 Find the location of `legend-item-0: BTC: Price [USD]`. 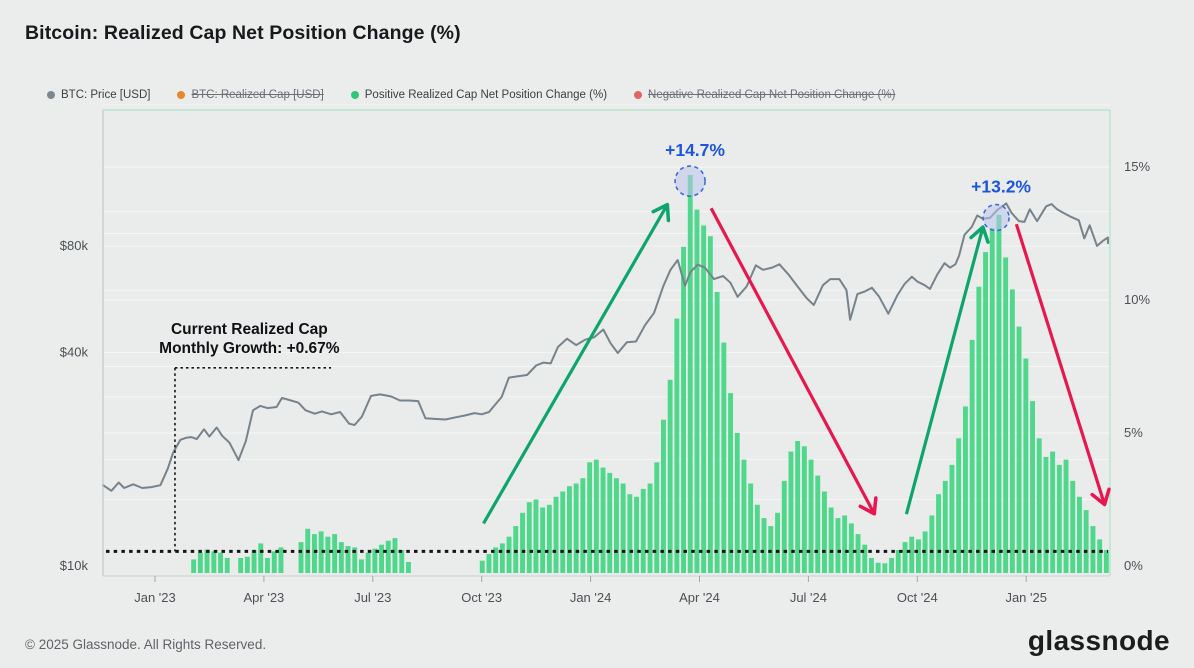

legend-item-0: BTC: Price [USD] is located at coordinates (98, 95).